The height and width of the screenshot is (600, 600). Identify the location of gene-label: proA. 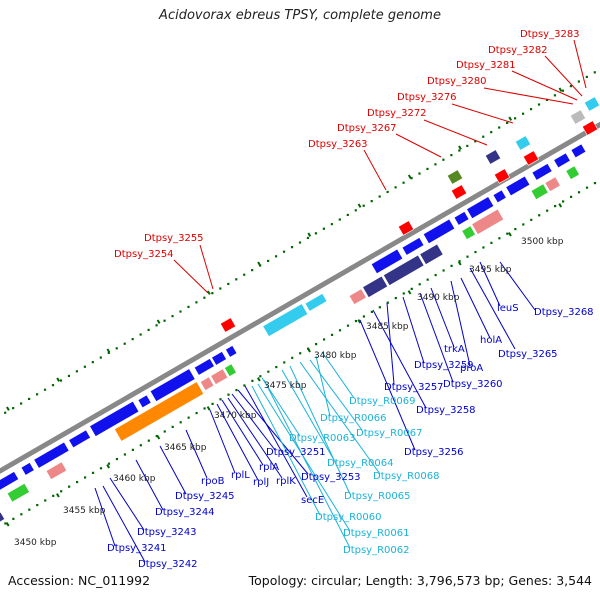
(471, 368).